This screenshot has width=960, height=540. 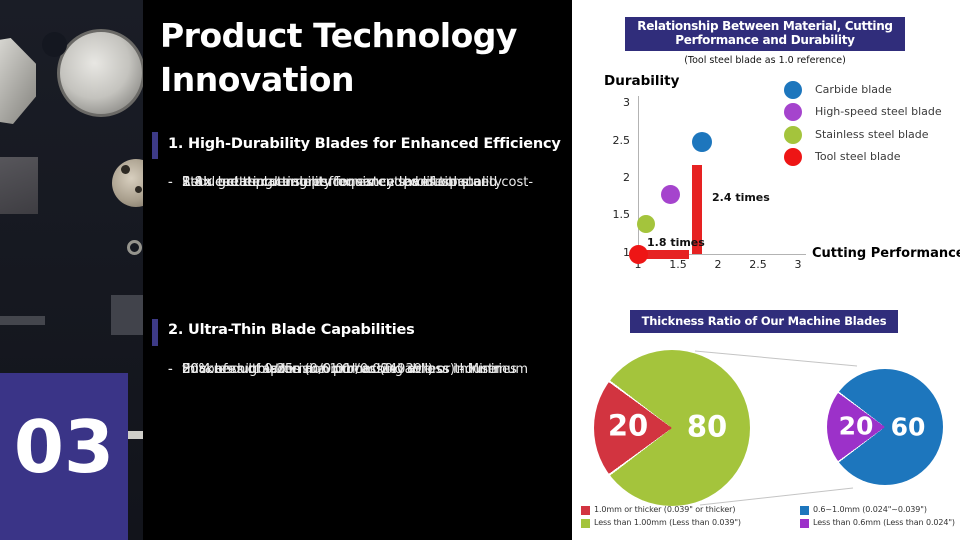 I want to click on stainless-steel-blade-dot, so click(x=646, y=224).